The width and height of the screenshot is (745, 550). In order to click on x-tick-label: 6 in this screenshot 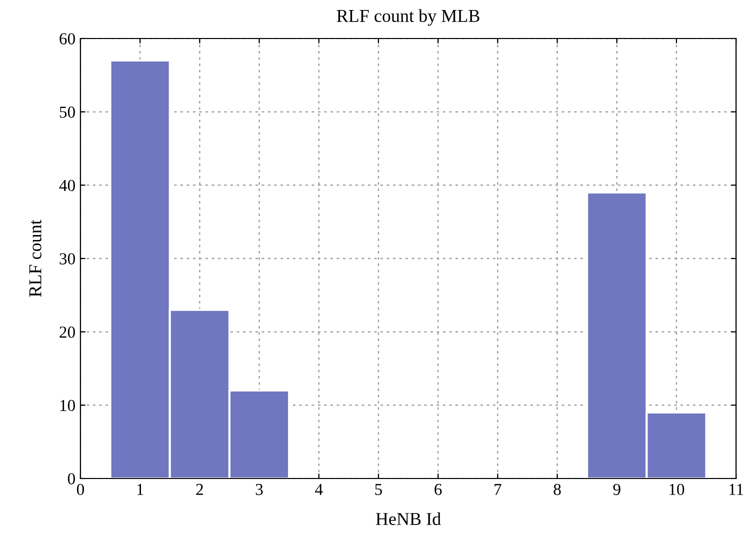, I will do `click(438, 490)`.